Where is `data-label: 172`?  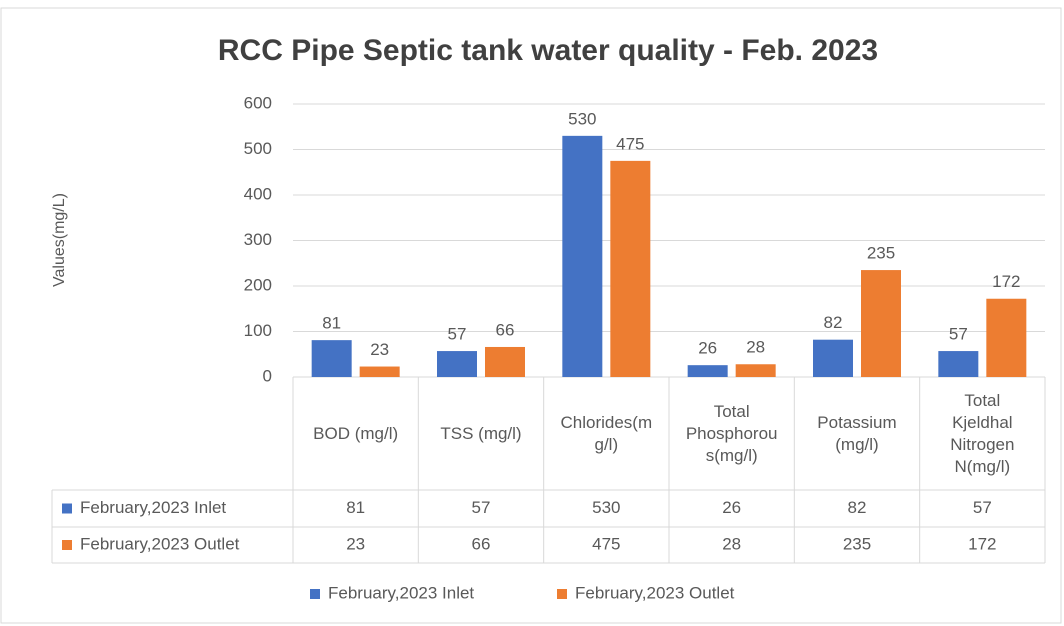
data-label: 172 is located at coordinates (1006, 281).